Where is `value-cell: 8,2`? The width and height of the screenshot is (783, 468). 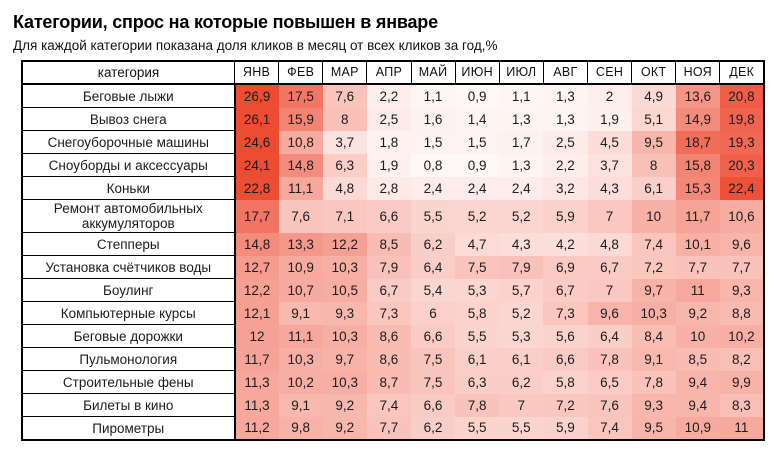 value-cell: 8,2 is located at coordinates (741, 359).